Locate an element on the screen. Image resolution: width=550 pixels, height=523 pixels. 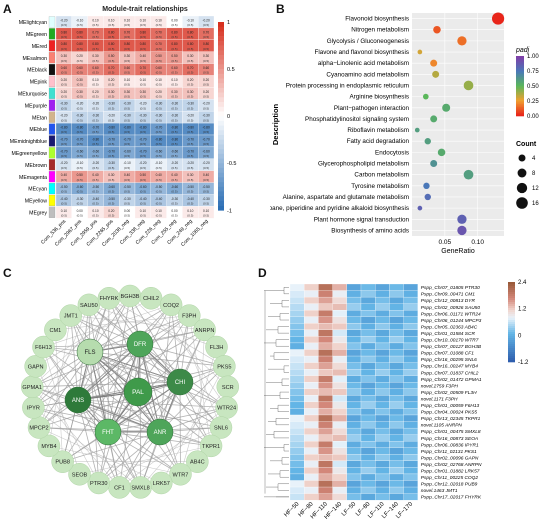
cell-correlation: 0.40 is located at coordinates (95, 175).